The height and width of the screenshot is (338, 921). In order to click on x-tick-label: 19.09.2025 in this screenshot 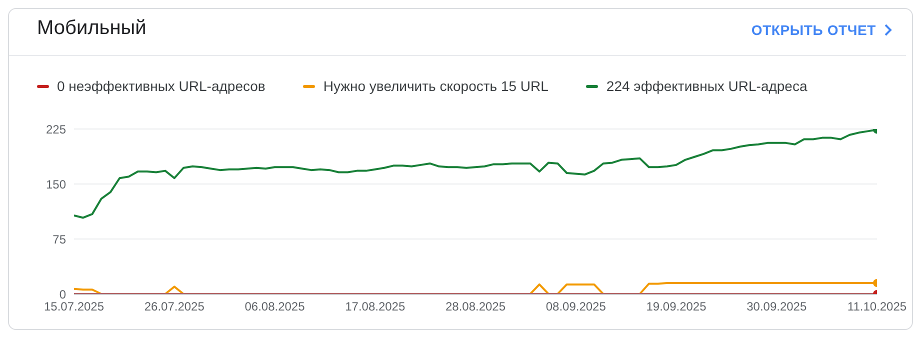, I will do `click(676, 307)`.